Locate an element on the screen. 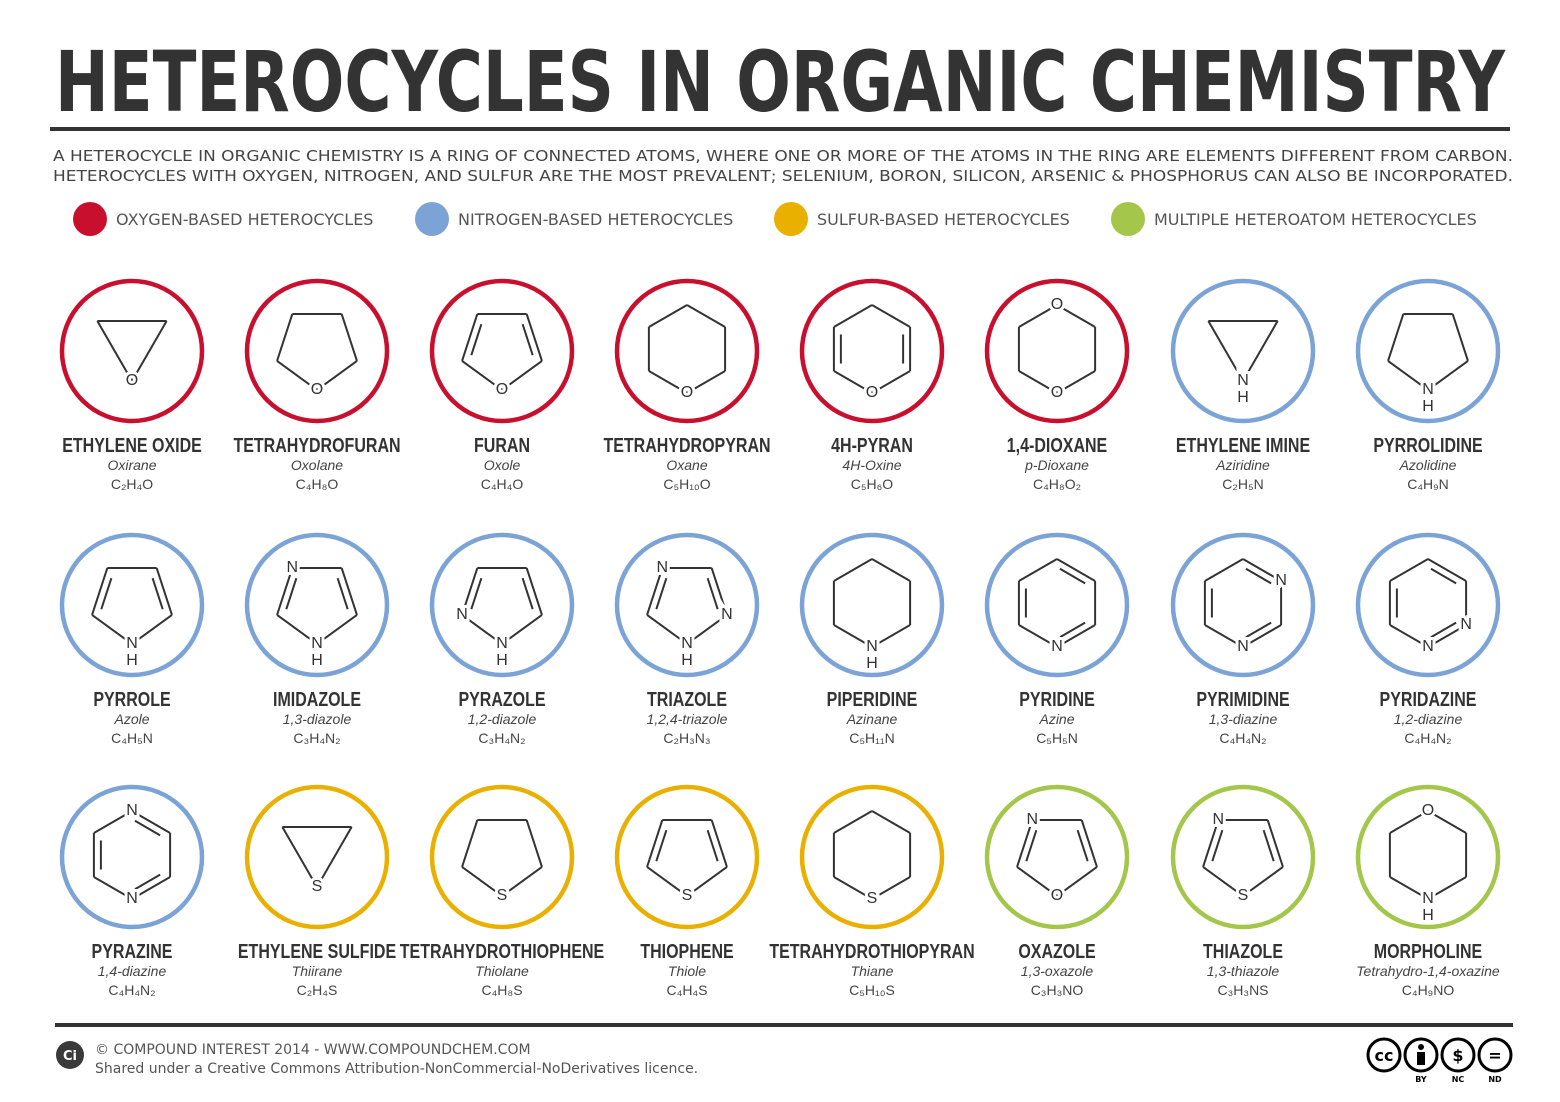 The width and height of the screenshot is (1560, 1102). compound-name: TETRAHYDROTHIOPYRAN is located at coordinates (871, 951).